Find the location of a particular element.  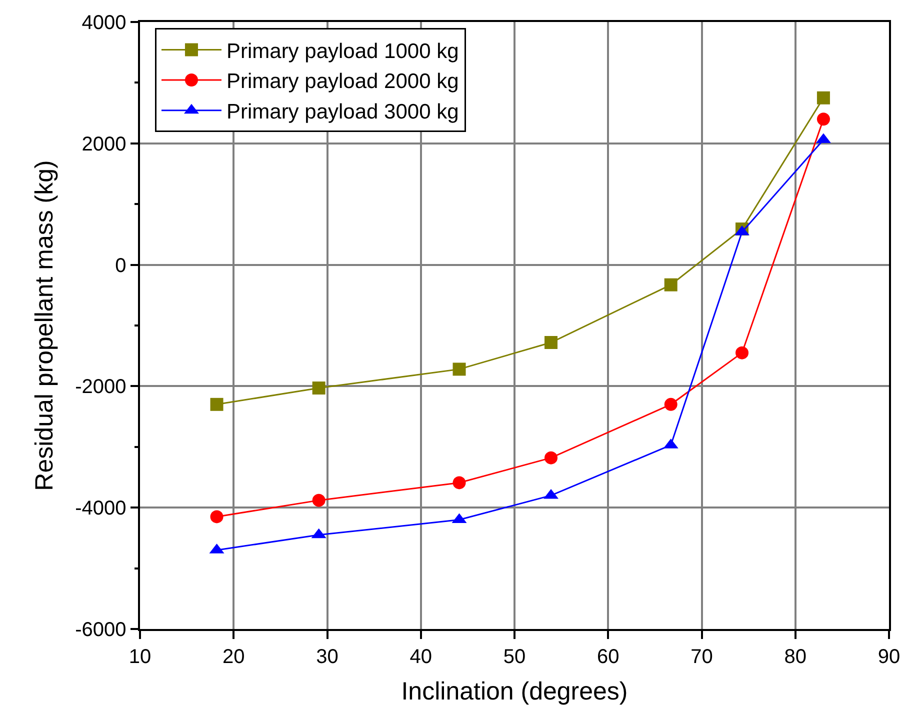

x-tick-label: 50 is located at coordinates (514, 657).